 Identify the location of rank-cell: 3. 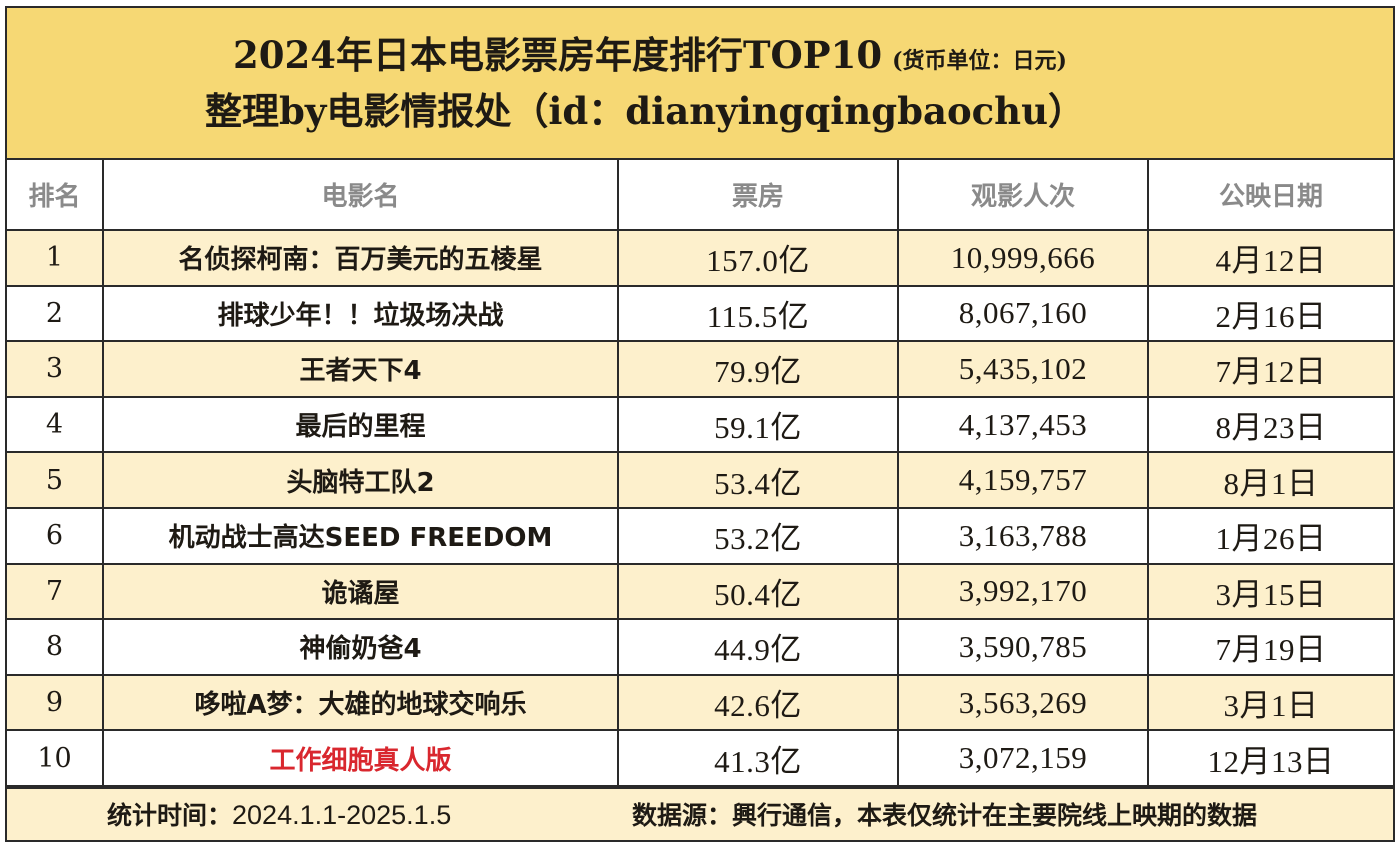
(55, 369).